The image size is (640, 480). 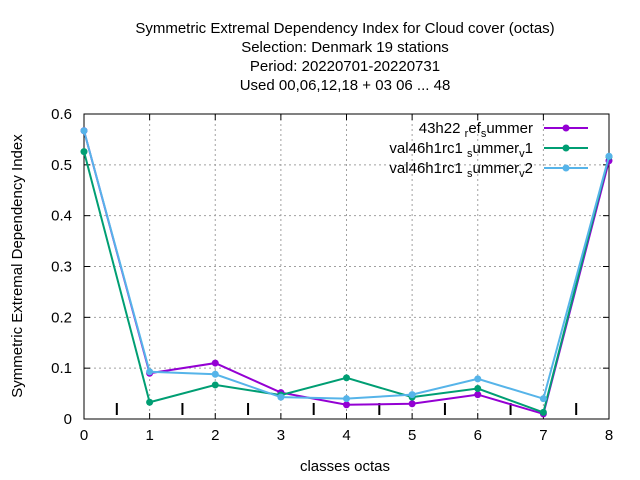 What do you see at coordinates (346, 435) in the screenshot?
I see `x-tick-label: 4` at bounding box center [346, 435].